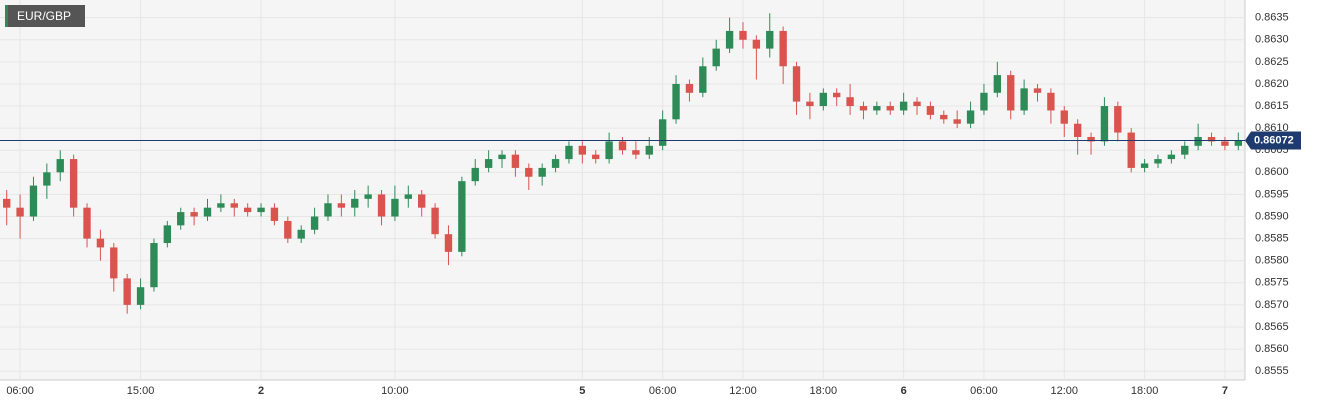 This screenshot has width=1317, height=403. What do you see at coordinates (1272, 349) in the screenshot?
I see `y-tick-label: 0.8560` at bounding box center [1272, 349].